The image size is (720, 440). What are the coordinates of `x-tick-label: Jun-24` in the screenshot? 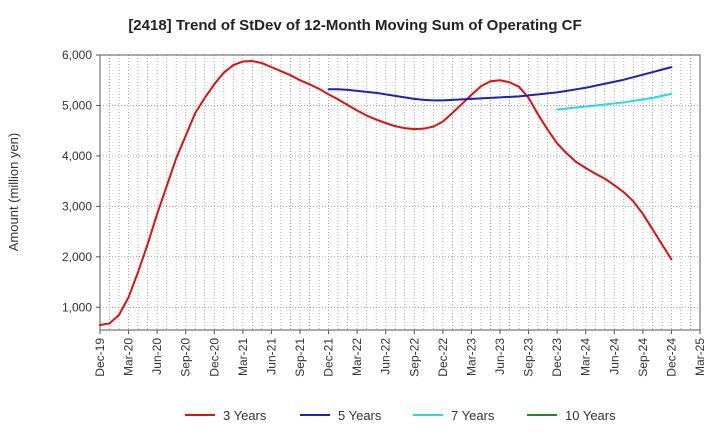 It's located at (614, 356).